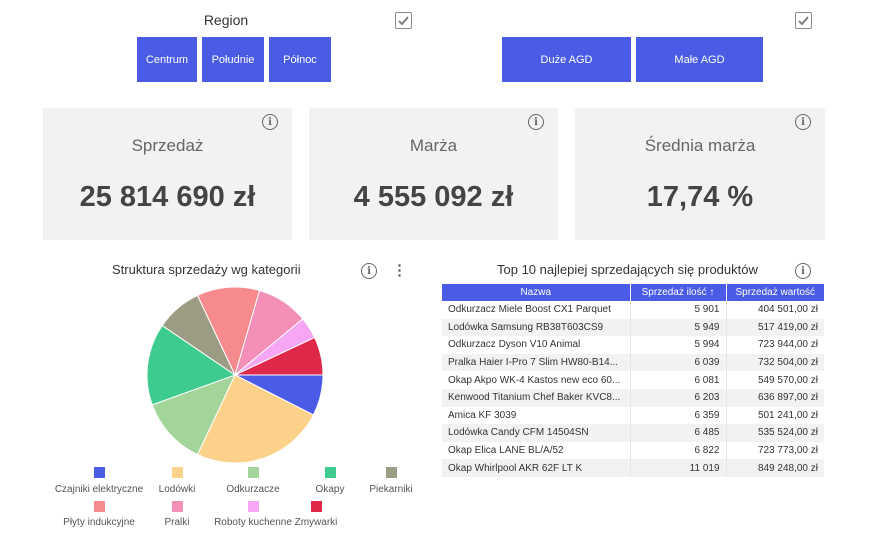 The image size is (880, 540). Describe the element at coordinates (206, 269) in the screenshot. I see `pie-chart-title: Struktura sprzedaży wg kategorii` at that location.